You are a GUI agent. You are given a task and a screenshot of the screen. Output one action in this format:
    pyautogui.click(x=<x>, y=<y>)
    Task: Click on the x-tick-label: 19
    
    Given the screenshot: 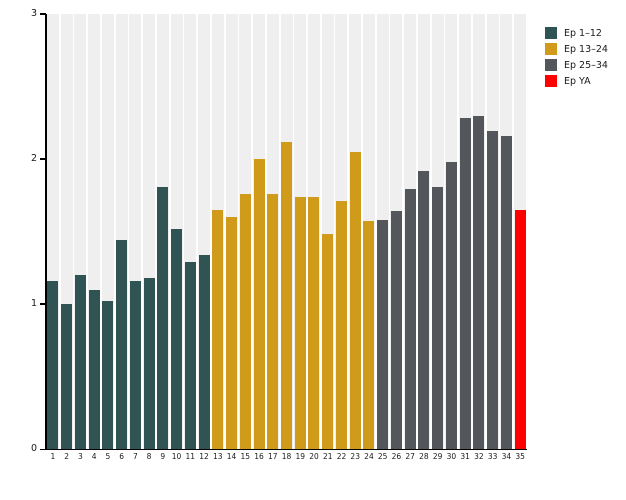 What is the action you would take?
    pyautogui.click(x=300, y=456)
    